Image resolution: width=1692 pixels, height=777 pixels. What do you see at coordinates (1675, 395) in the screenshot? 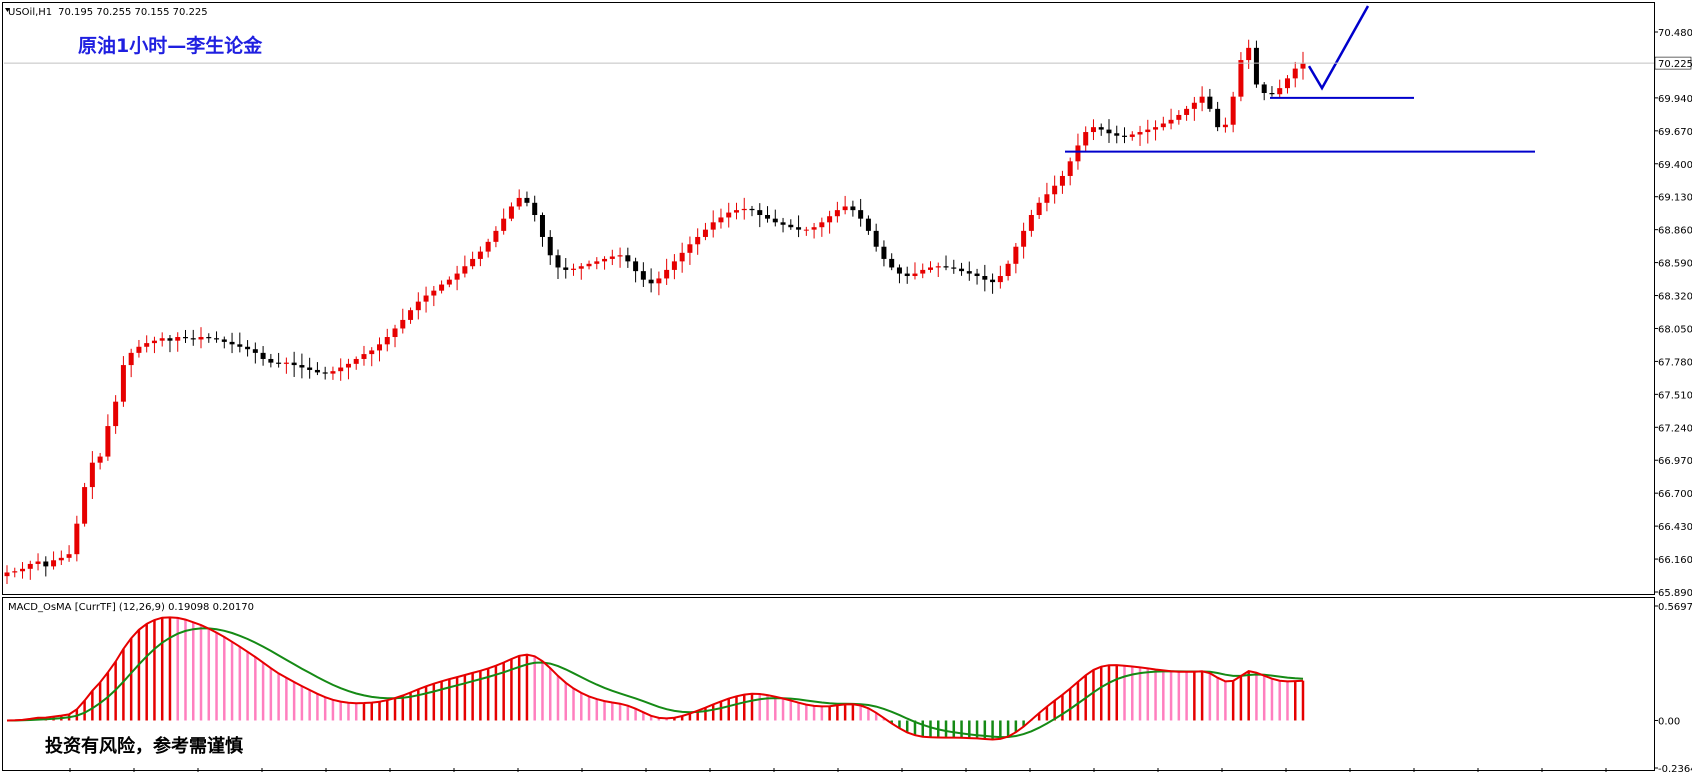
I see `price-tick-label: 67.510` at bounding box center [1675, 395].